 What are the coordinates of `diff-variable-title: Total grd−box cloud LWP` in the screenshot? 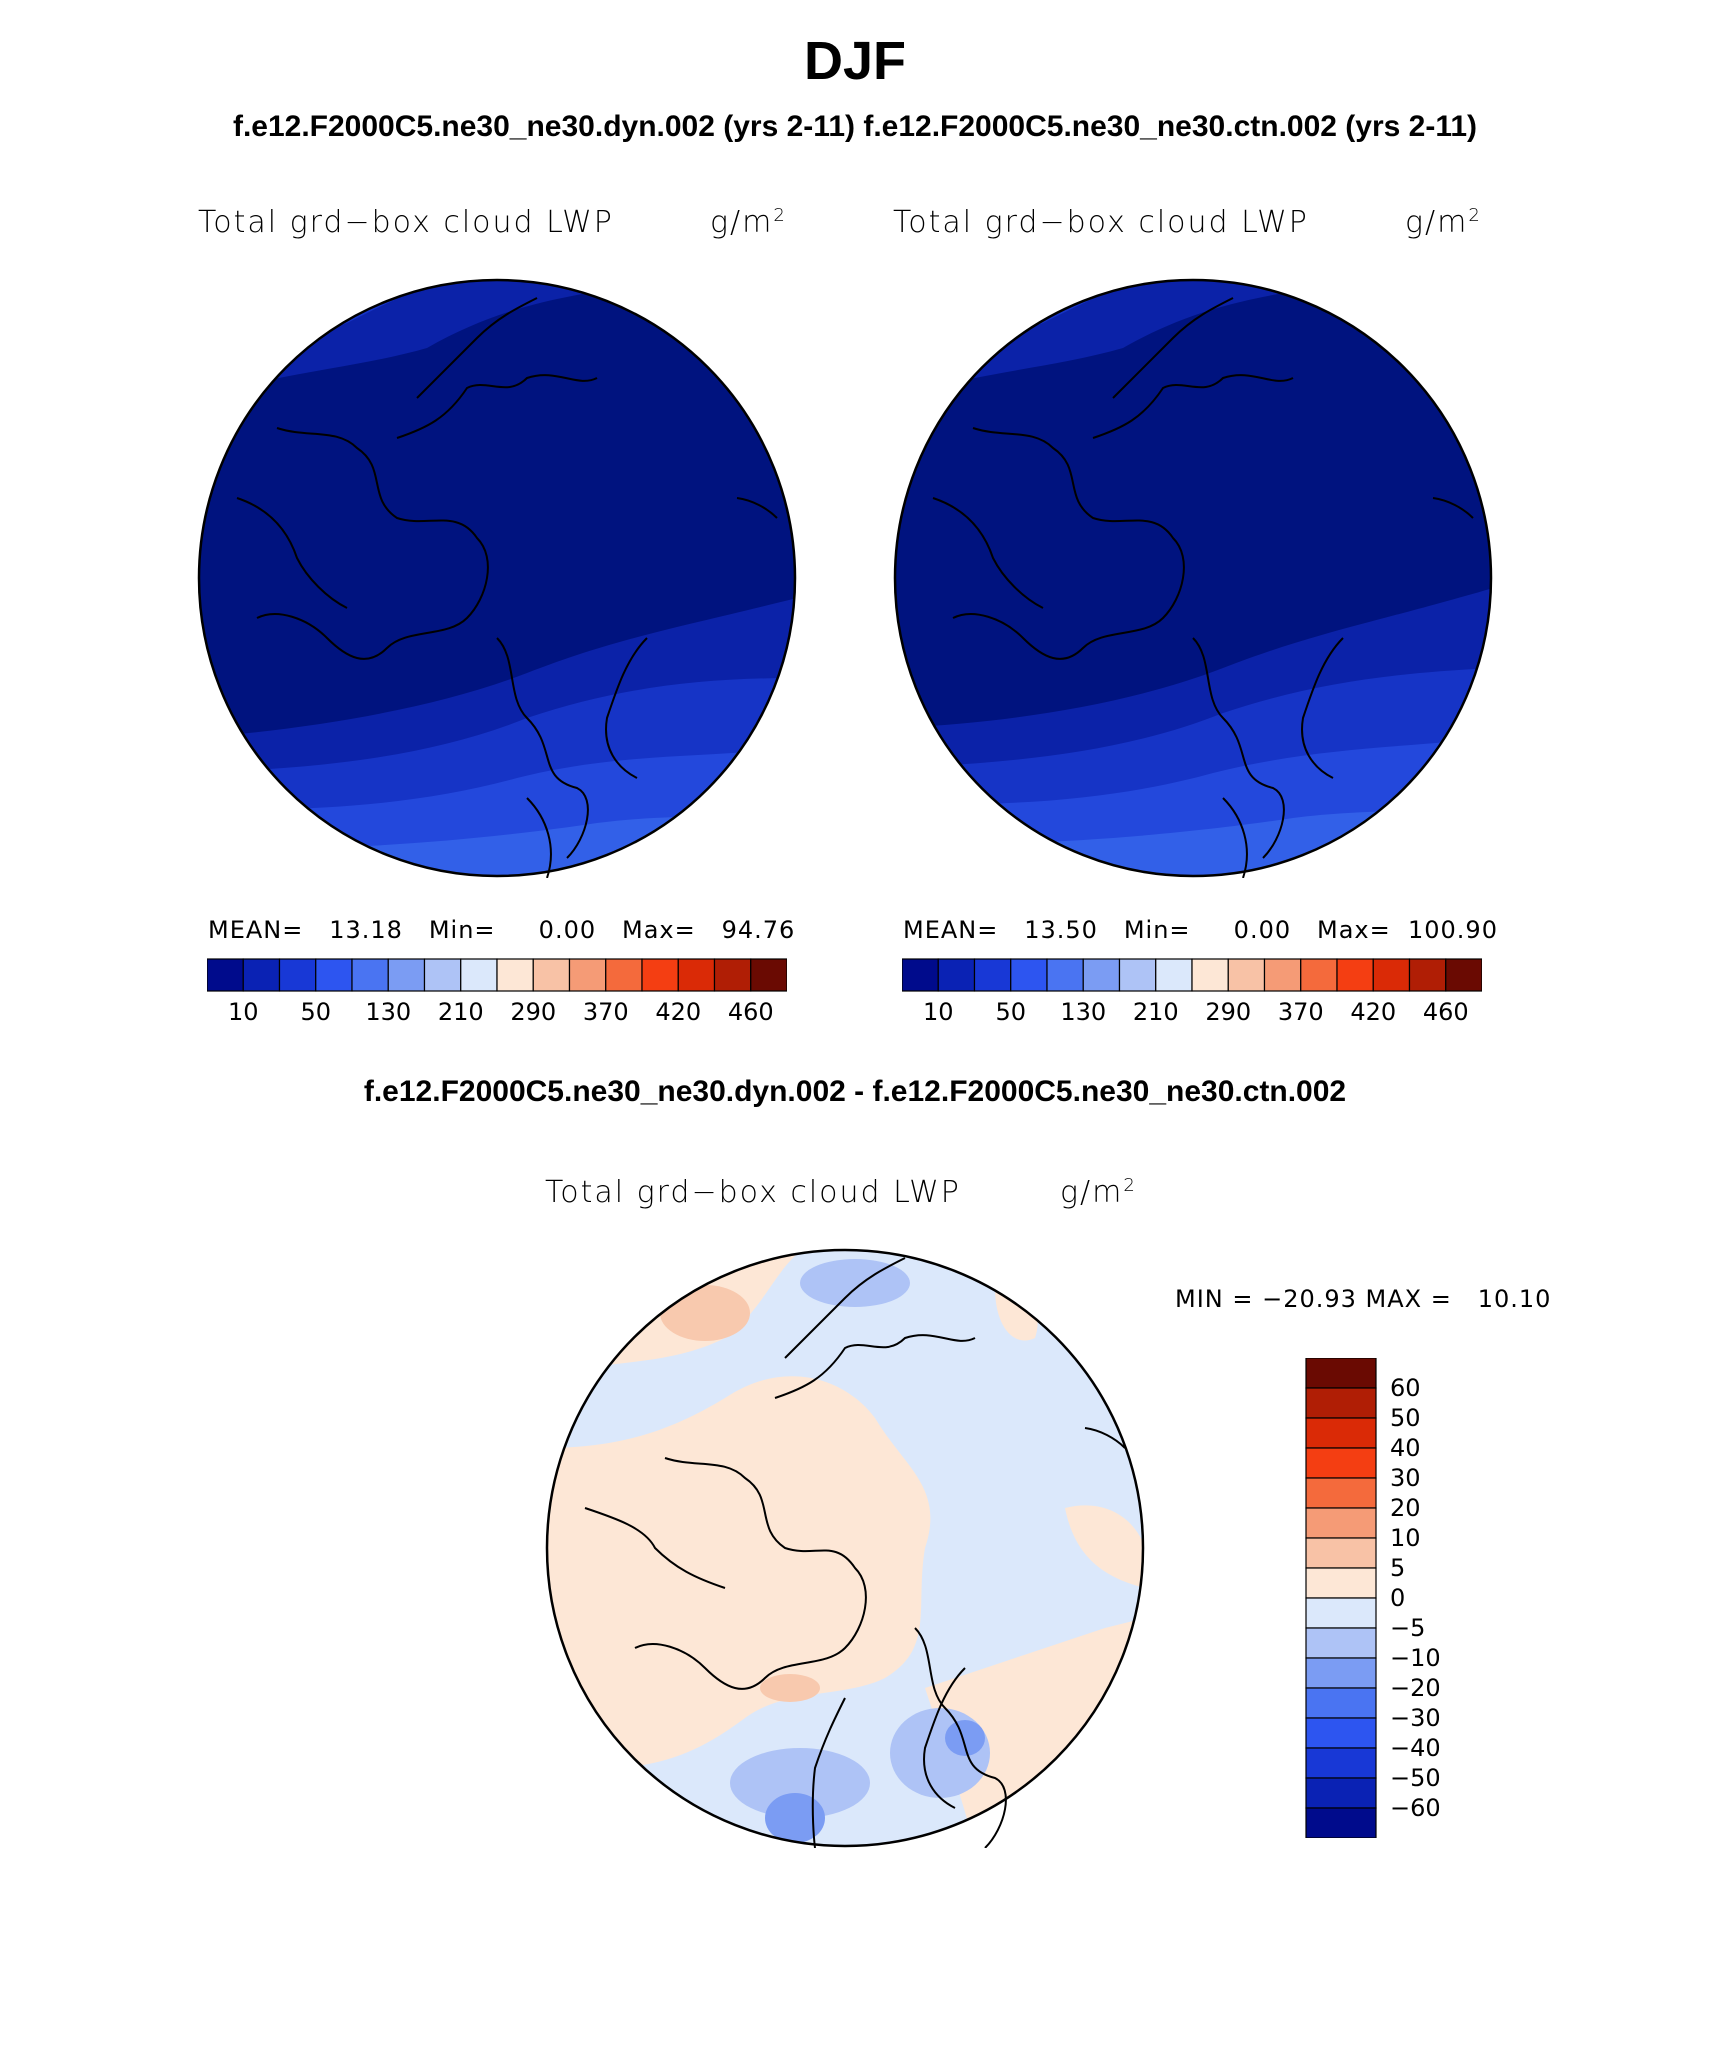 It's located at (753, 1192).